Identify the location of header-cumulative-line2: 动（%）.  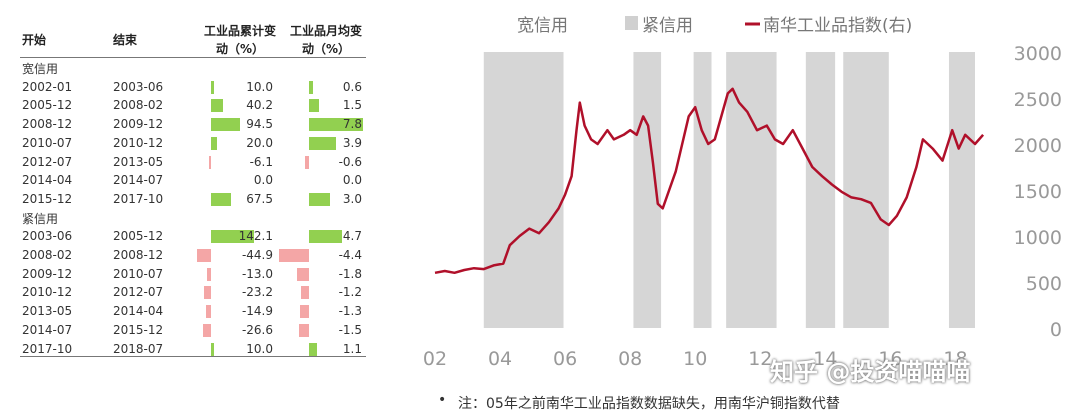
(240, 49).